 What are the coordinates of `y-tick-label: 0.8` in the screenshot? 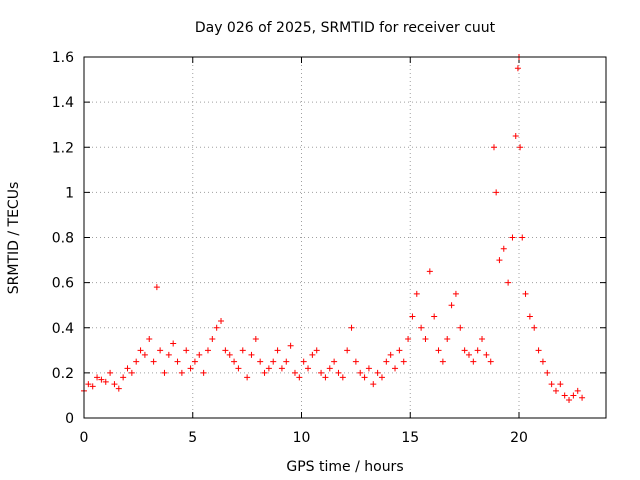 It's located at (63, 239).